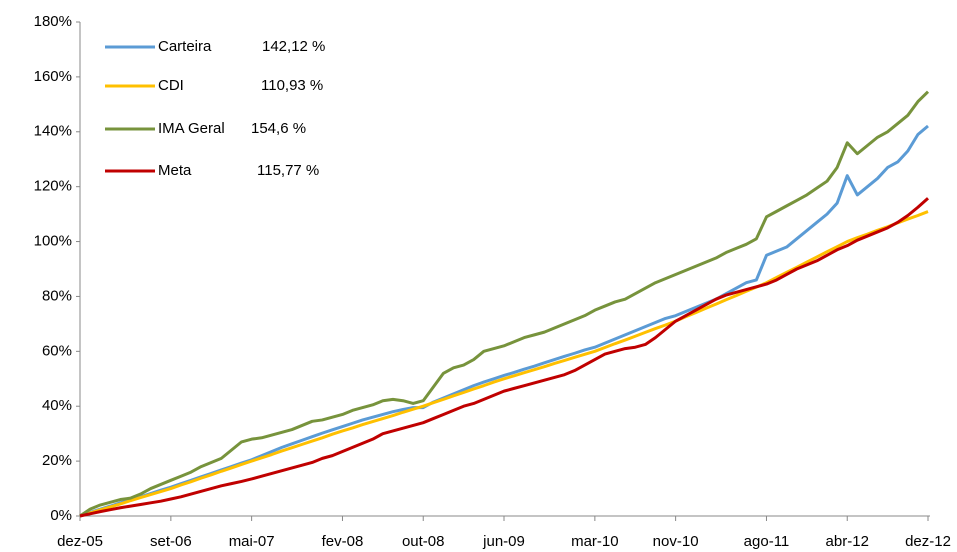 The image size is (957, 552). Describe the element at coordinates (53, 186) in the screenshot. I see `y-tick-label: 120%` at that location.